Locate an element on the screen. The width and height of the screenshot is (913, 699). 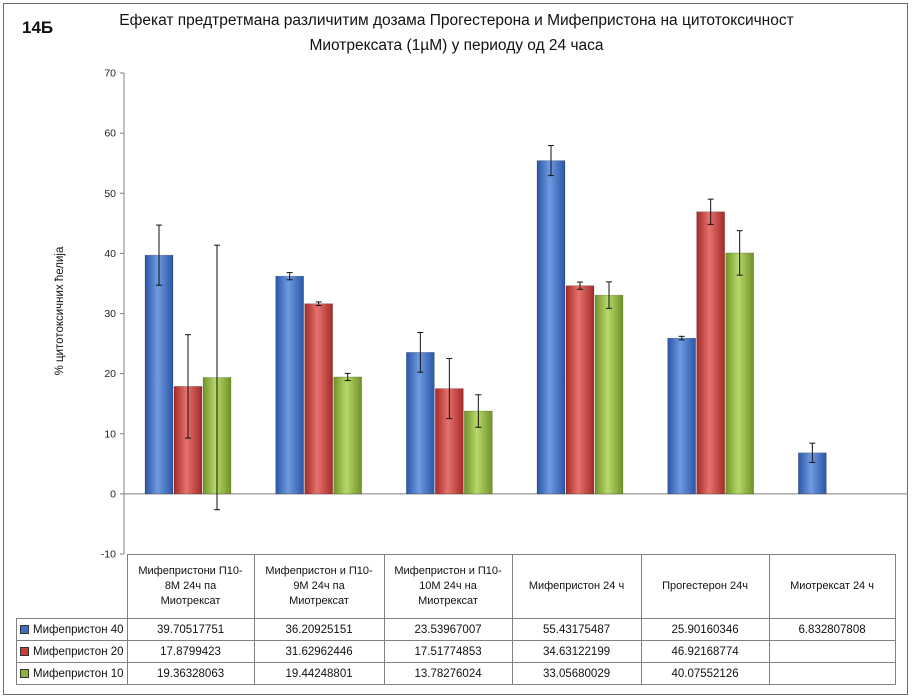
category-label: Прогестерон 24ч is located at coordinates (705, 586).